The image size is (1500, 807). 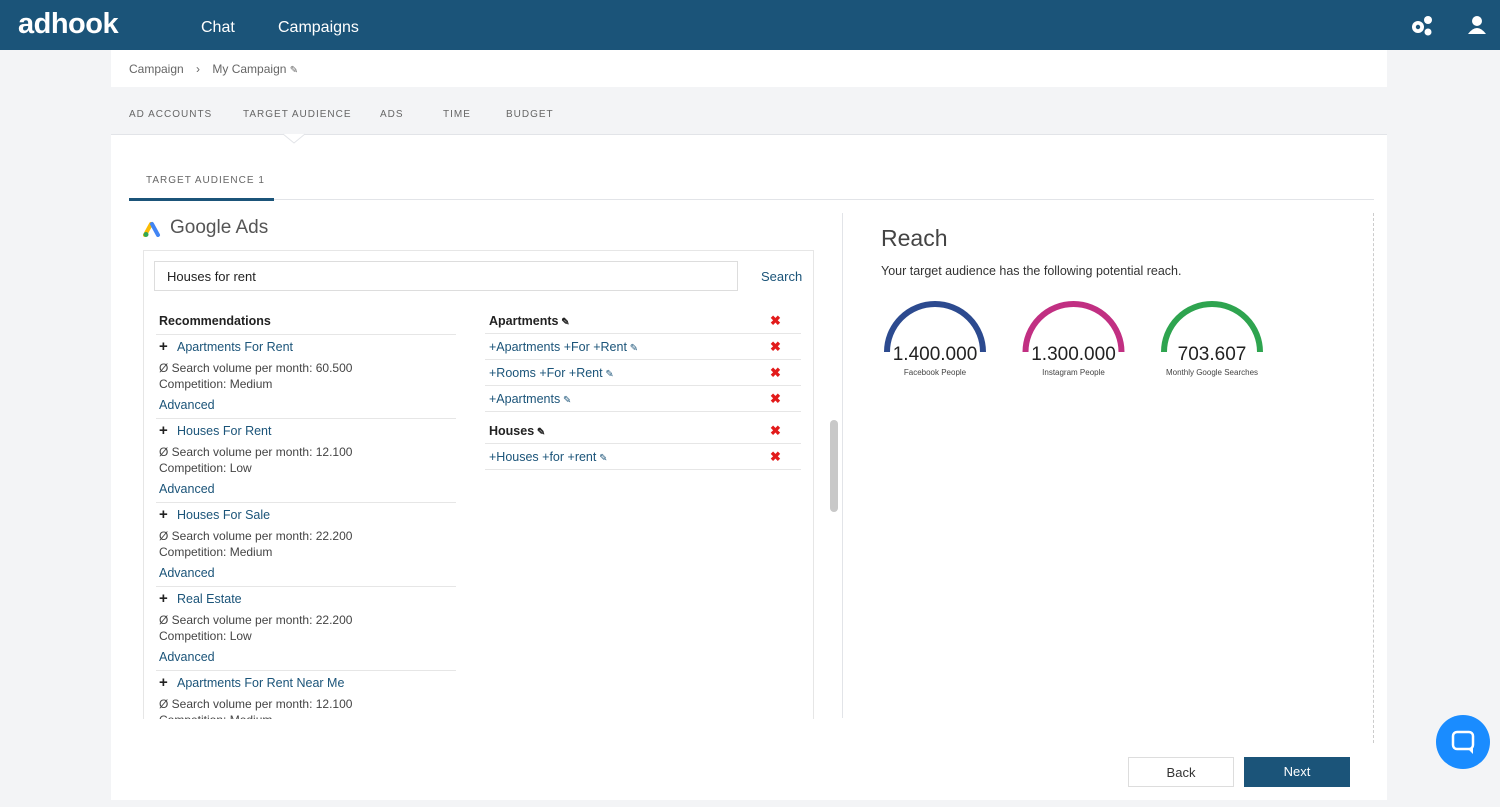 I want to click on crumb-sep: ›, so click(x=198, y=69).